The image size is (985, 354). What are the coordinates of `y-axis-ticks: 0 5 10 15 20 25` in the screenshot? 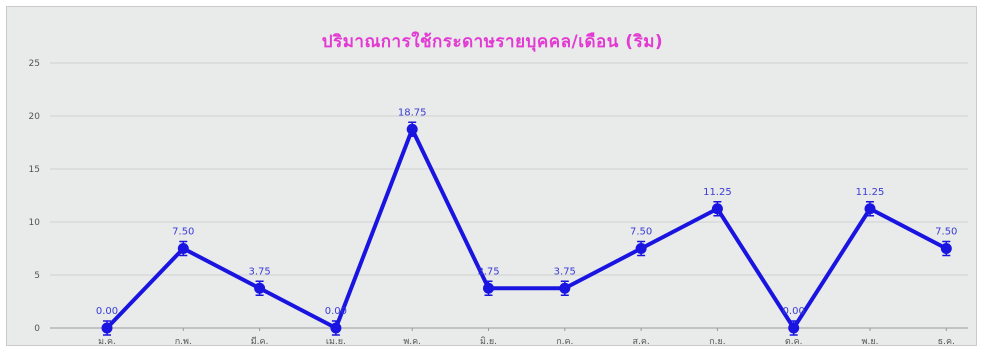 It's located at (35, 196).